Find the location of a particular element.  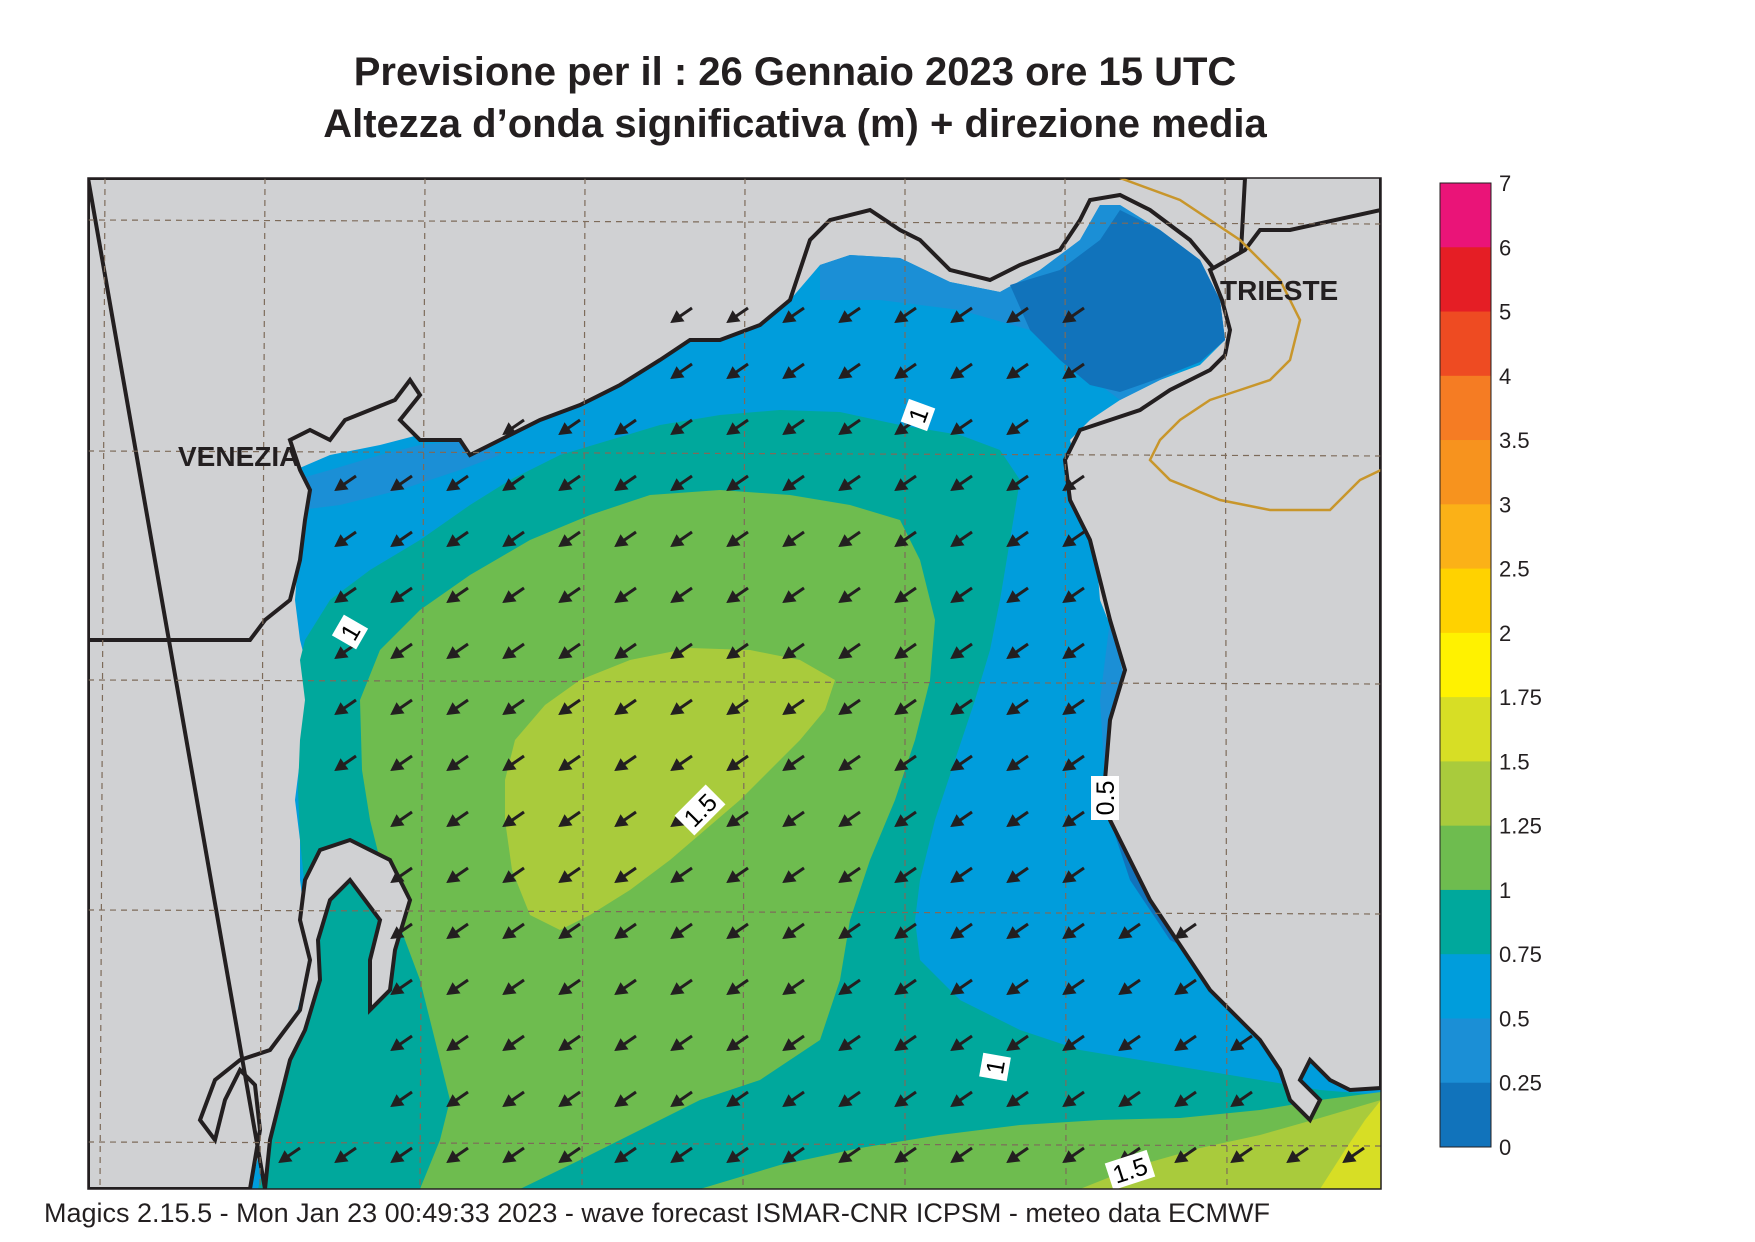

legend-tick-label: 1 is located at coordinates (1505, 890).